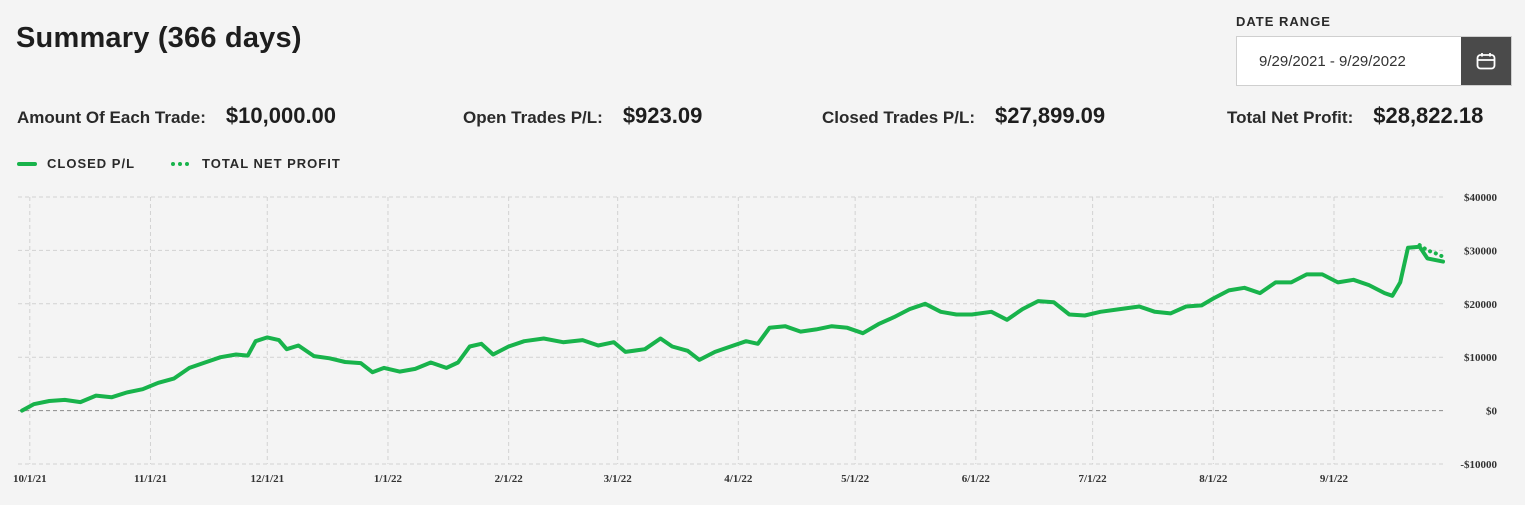 This screenshot has width=1525, height=505. What do you see at coordinates (1213, 479) in the screenshot?
I see `x-tick-label: 8/1/22` at bounding box center [1213, 479].